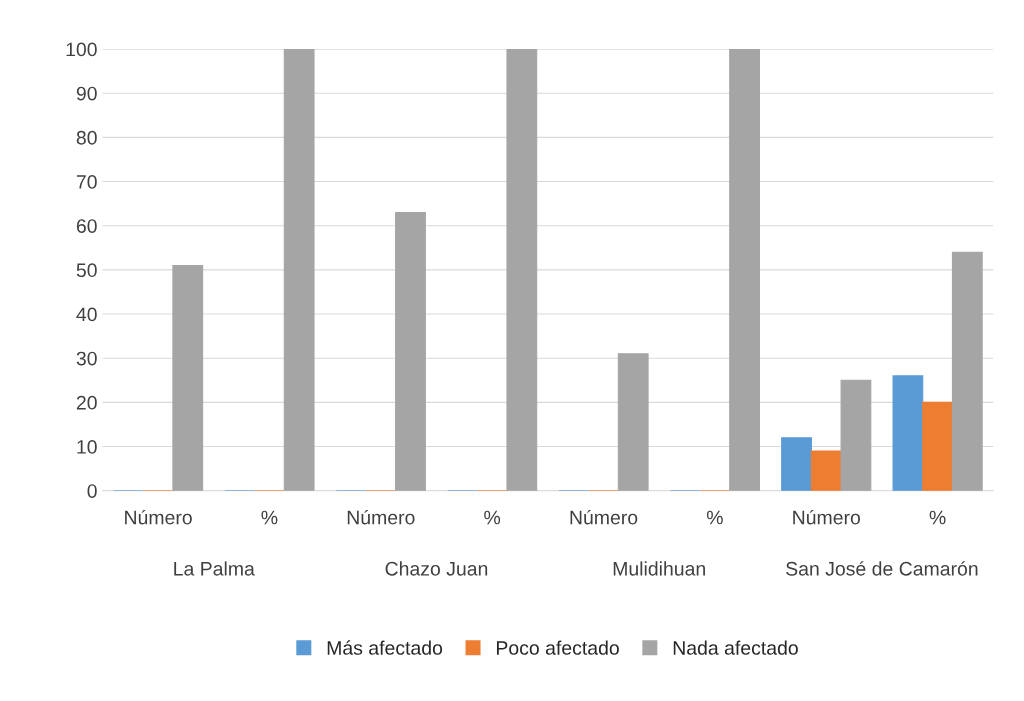 The image size is (1024, 701). I want to click on y-tick-label: 30, so click(86, 358).